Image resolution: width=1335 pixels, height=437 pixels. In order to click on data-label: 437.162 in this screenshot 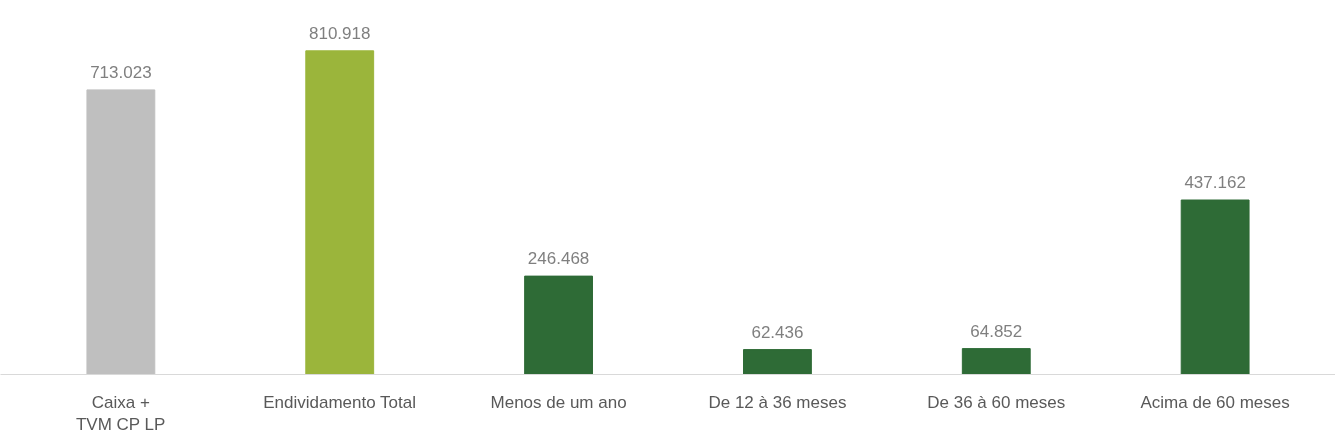, I will do `click(1215, 182)`.